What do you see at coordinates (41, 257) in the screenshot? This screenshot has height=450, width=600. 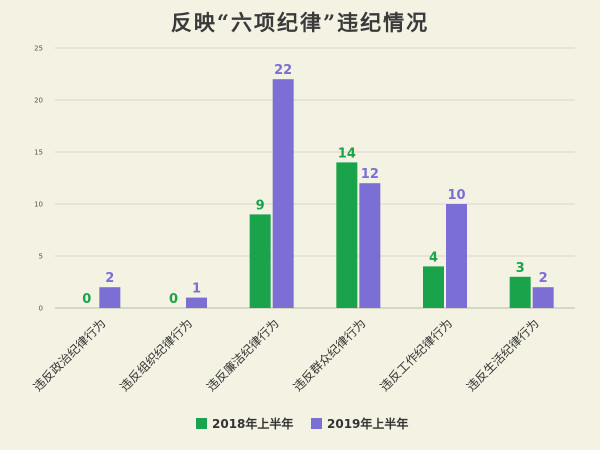 I see `y-tick-label: 5` at bounding box center [41, 257].